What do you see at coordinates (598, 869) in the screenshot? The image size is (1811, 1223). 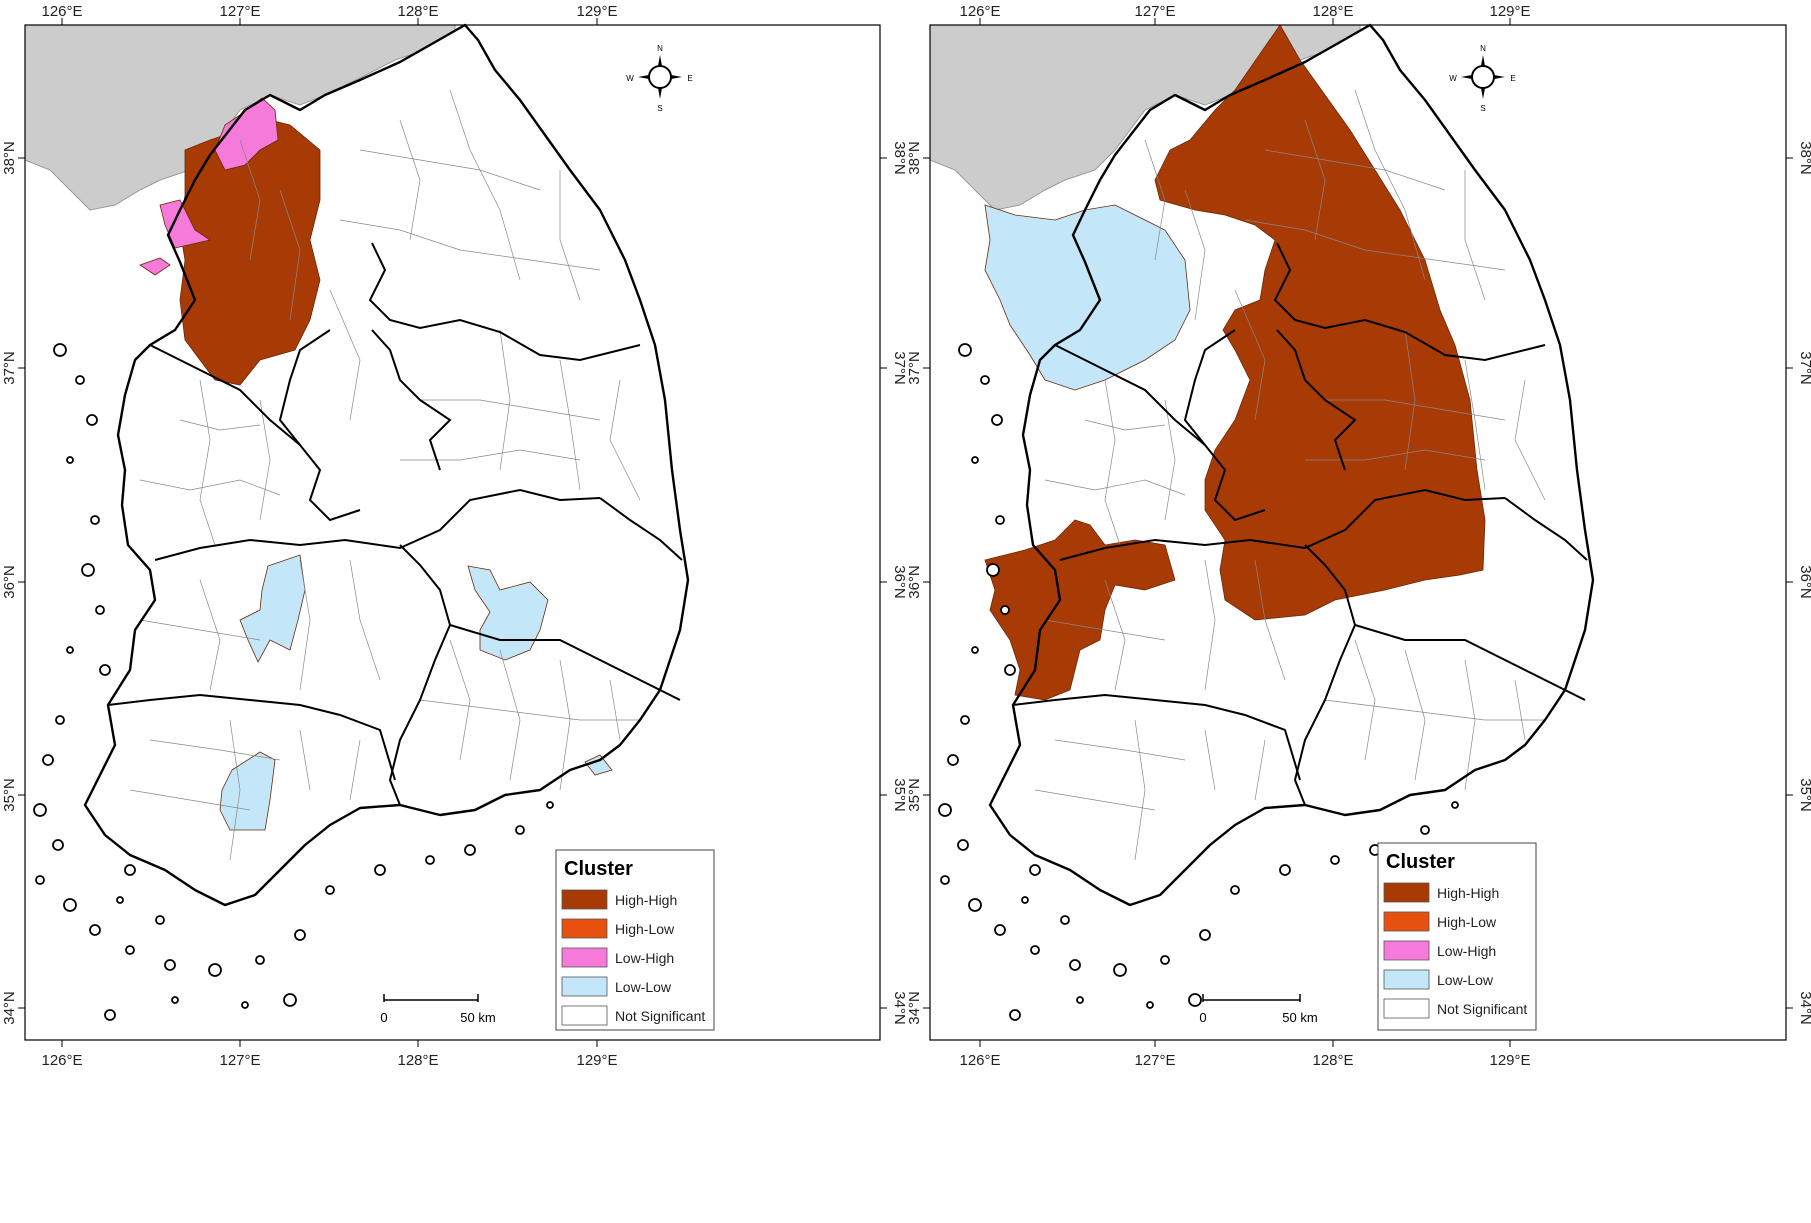 I see `legend-title: Cluster` at bounding box center [598, 869].